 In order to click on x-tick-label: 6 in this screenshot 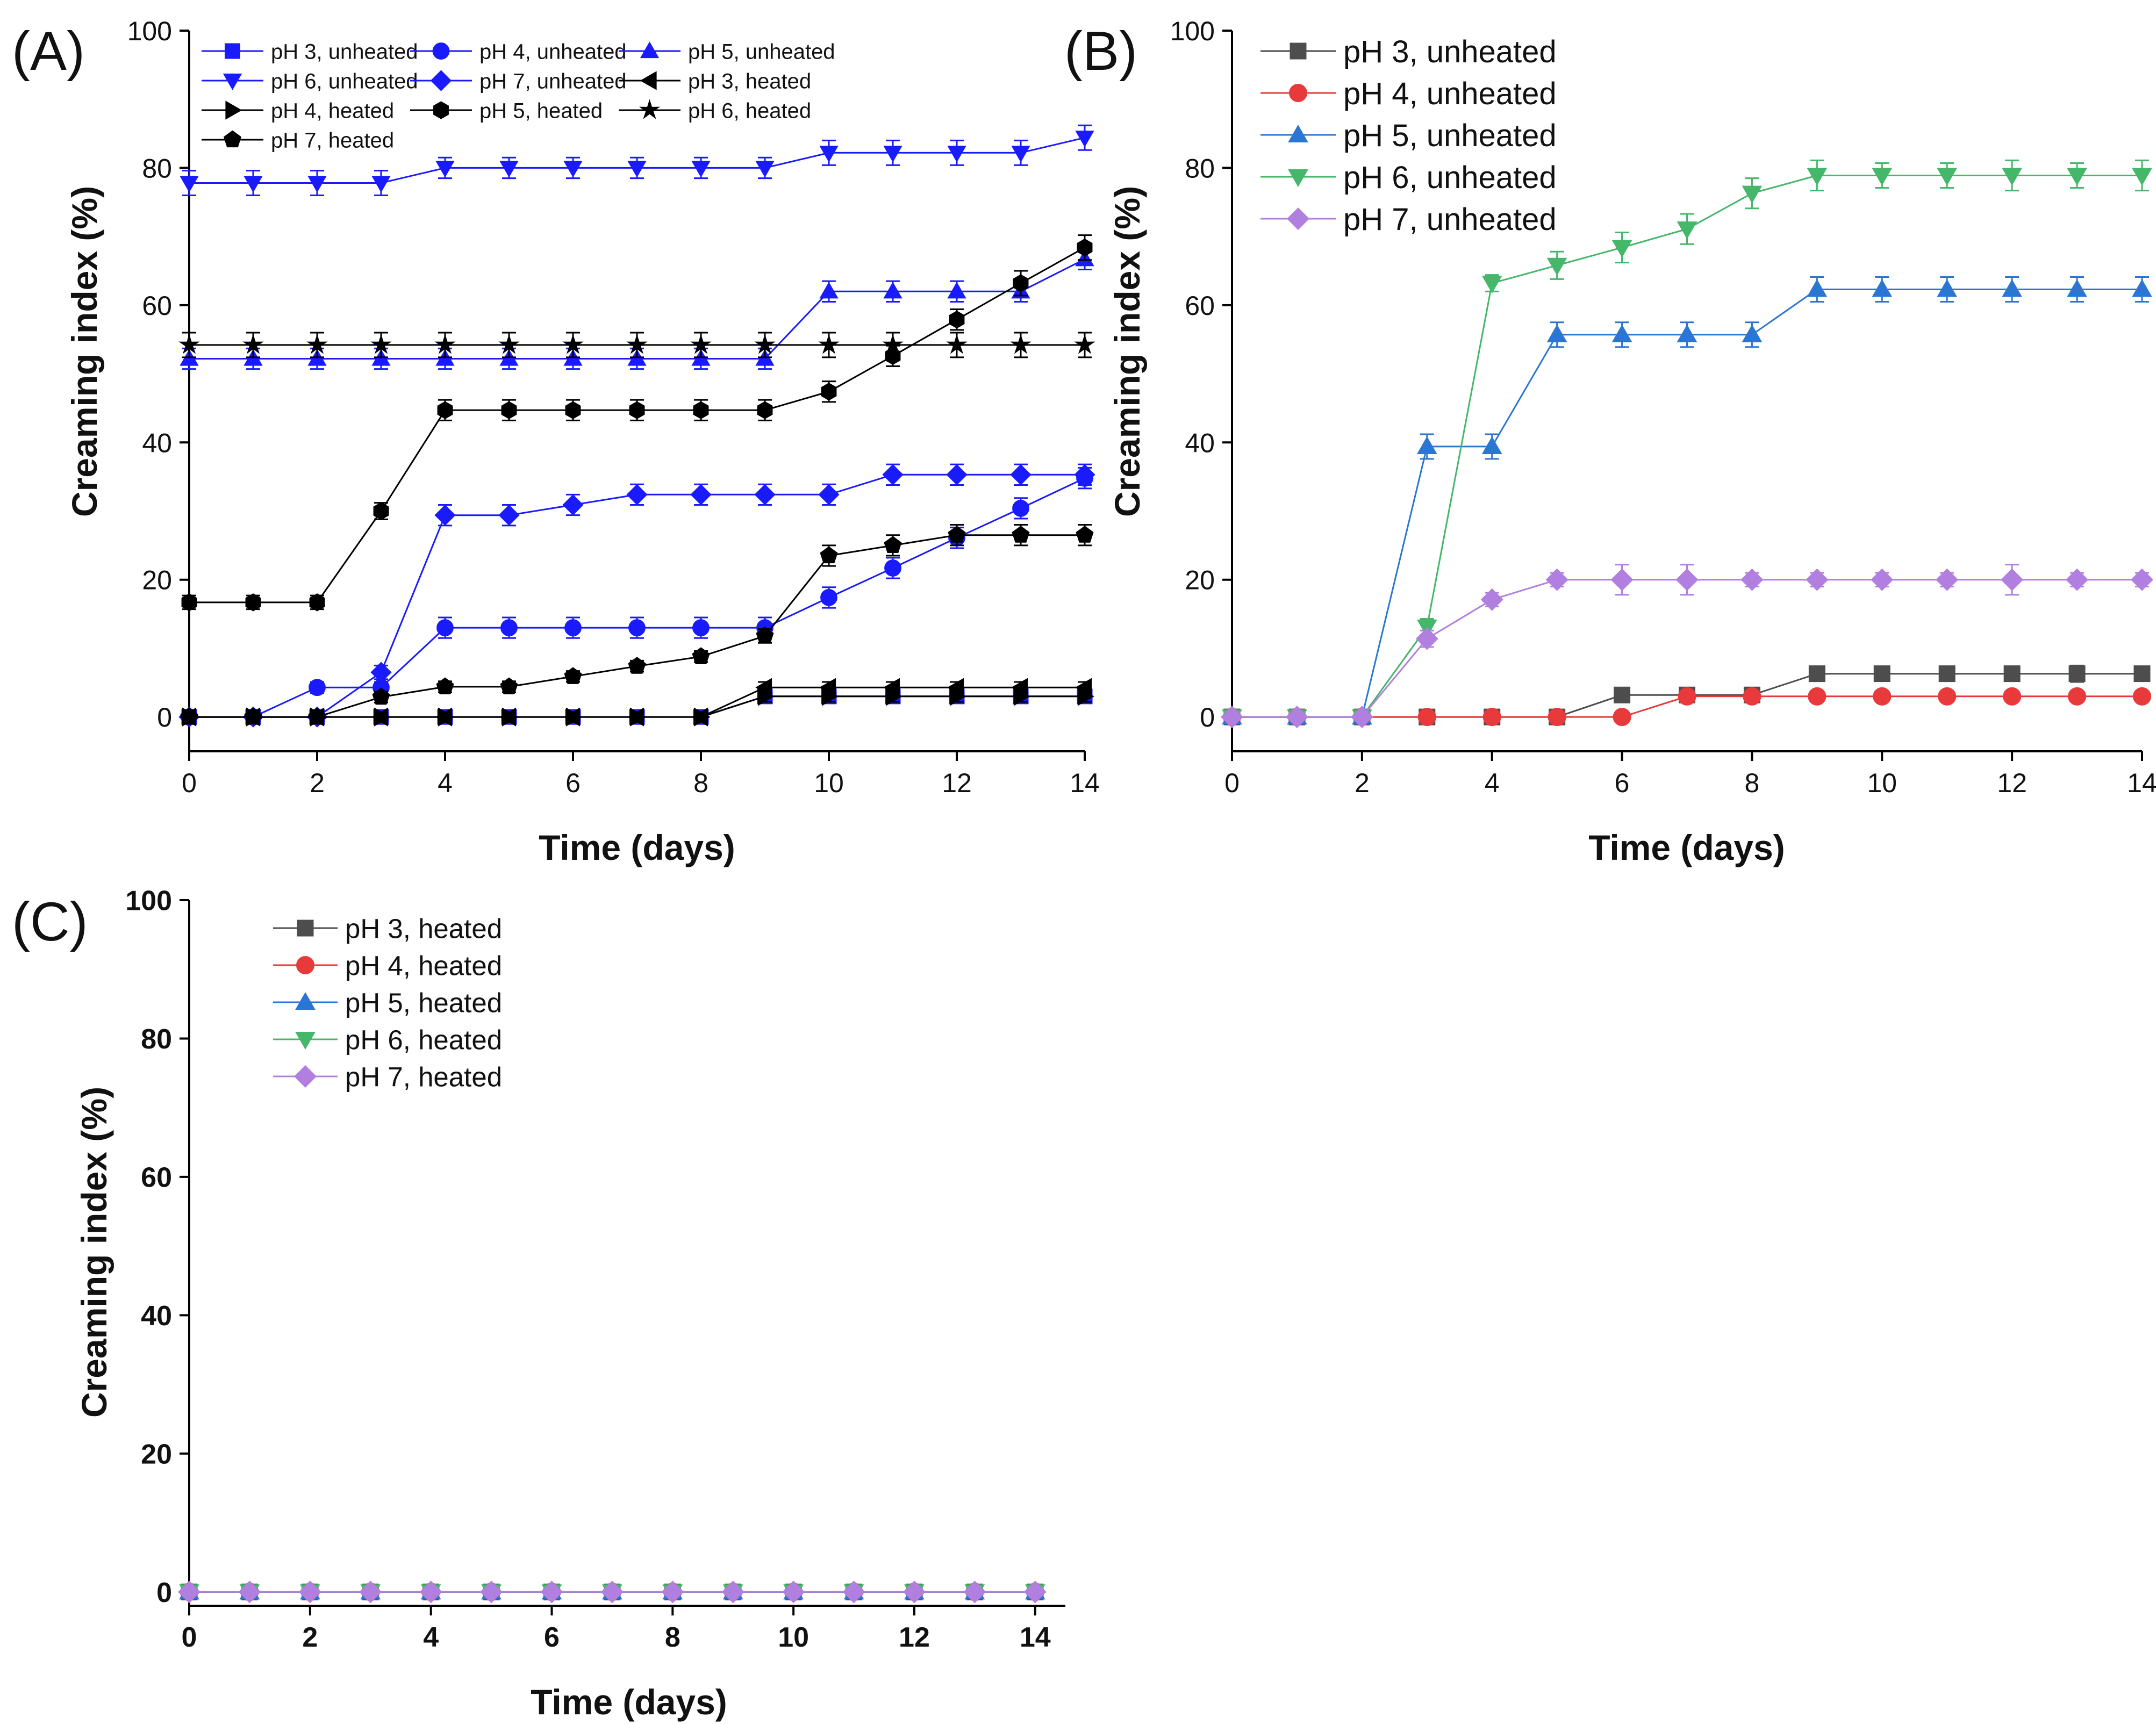, I will do `click(552, 1638)`.